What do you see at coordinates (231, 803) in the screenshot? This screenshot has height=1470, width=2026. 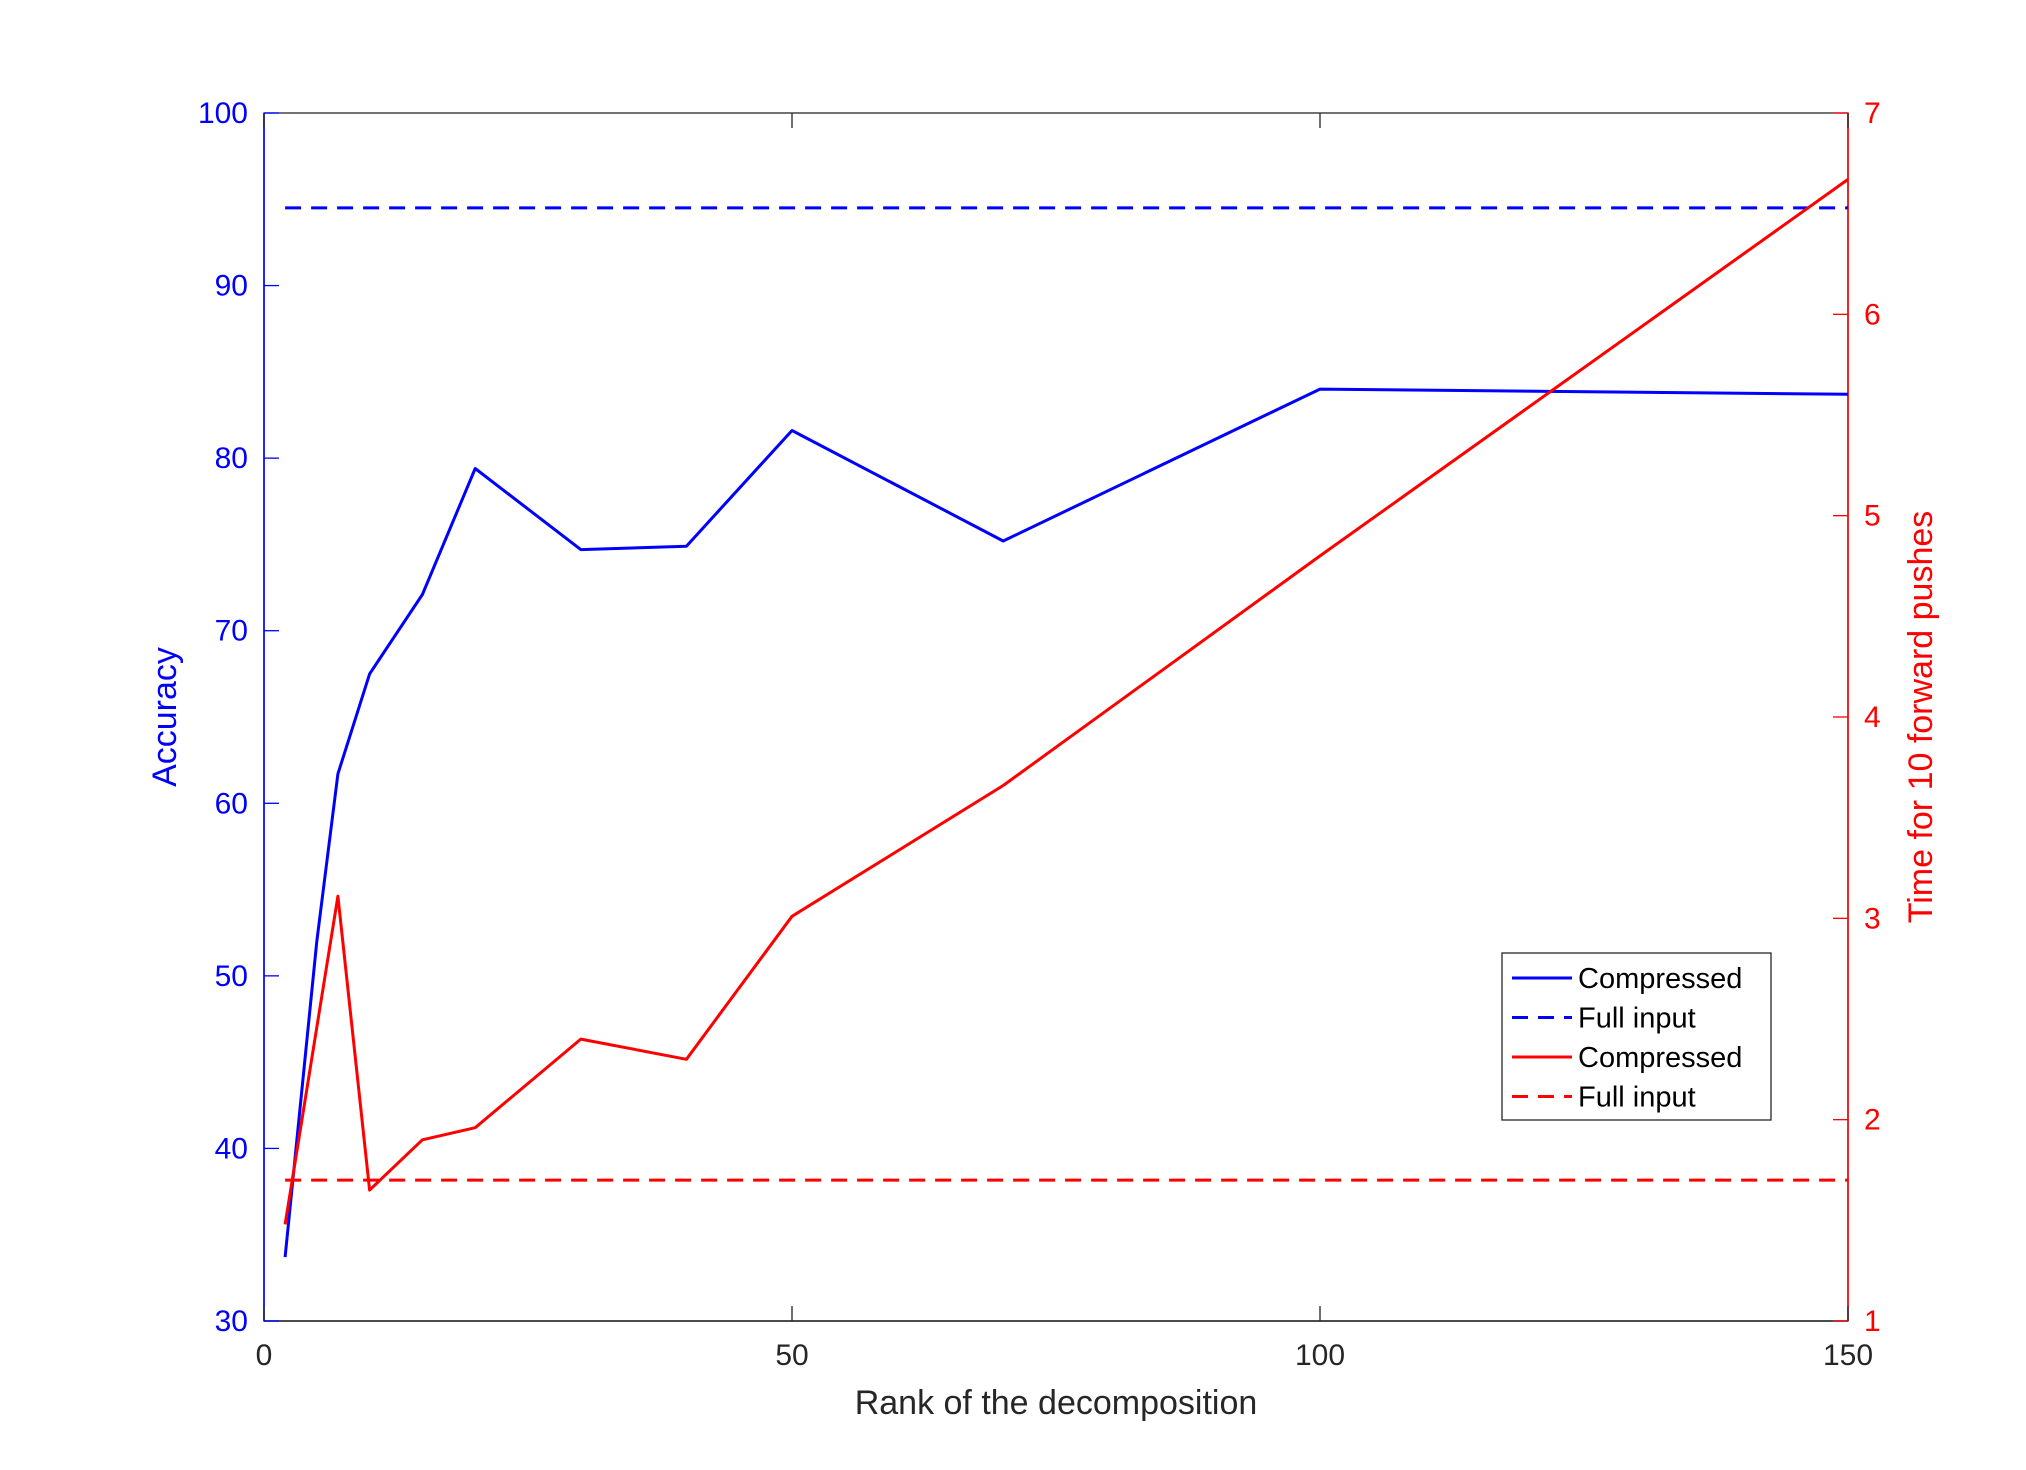 I see `left-y-tick-label: 60` at bounding box center [231, 803].